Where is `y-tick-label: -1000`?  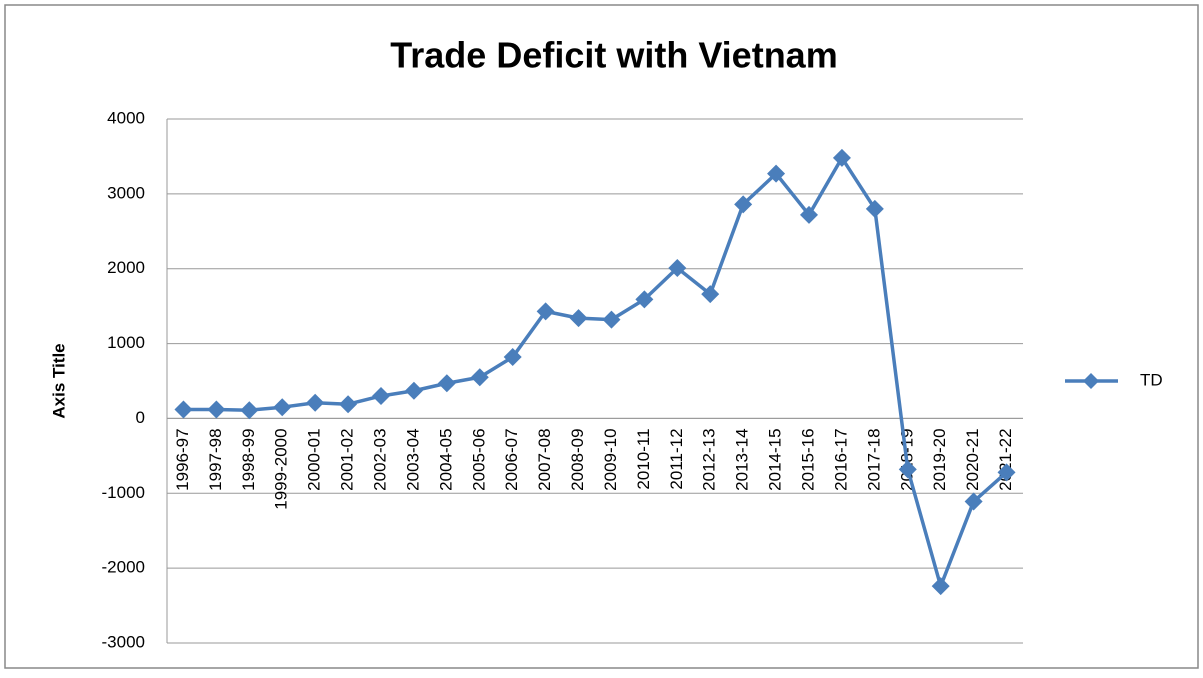
y-tick-label: -1000 is located at coordinates (123, 492).